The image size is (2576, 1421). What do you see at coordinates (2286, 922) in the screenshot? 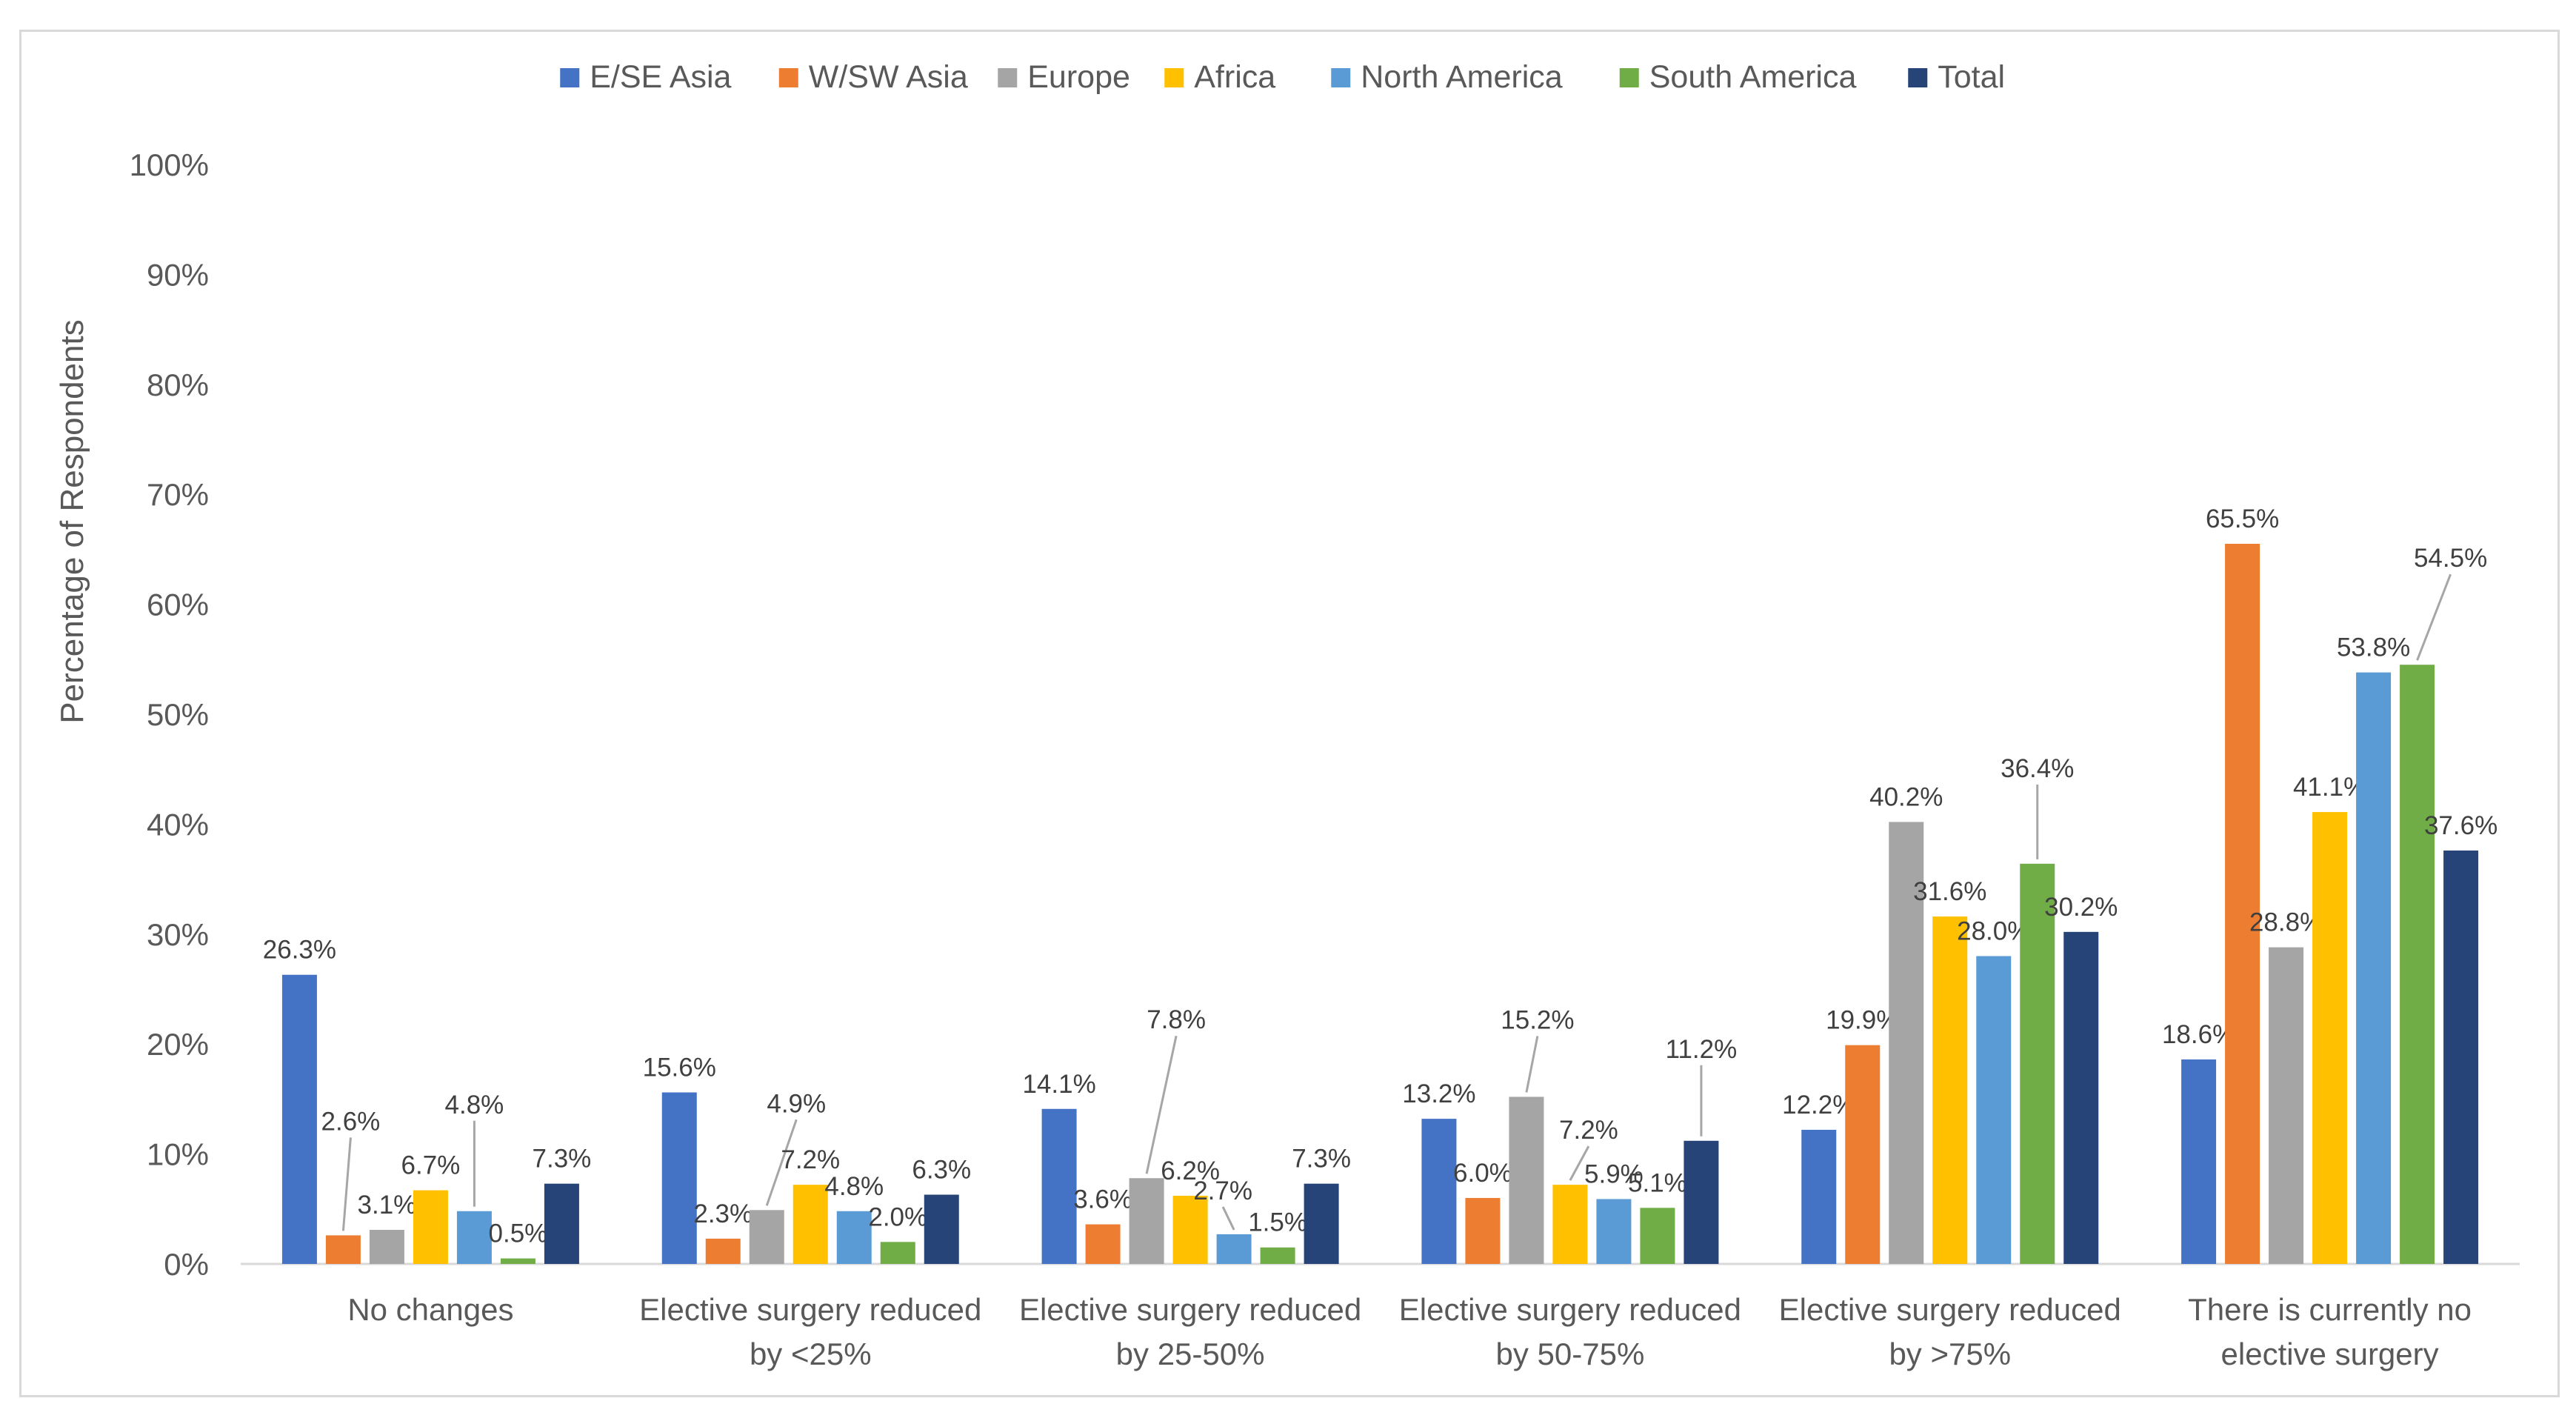
I see `data-label: 28.8%` at bounding box center [2286, 922].